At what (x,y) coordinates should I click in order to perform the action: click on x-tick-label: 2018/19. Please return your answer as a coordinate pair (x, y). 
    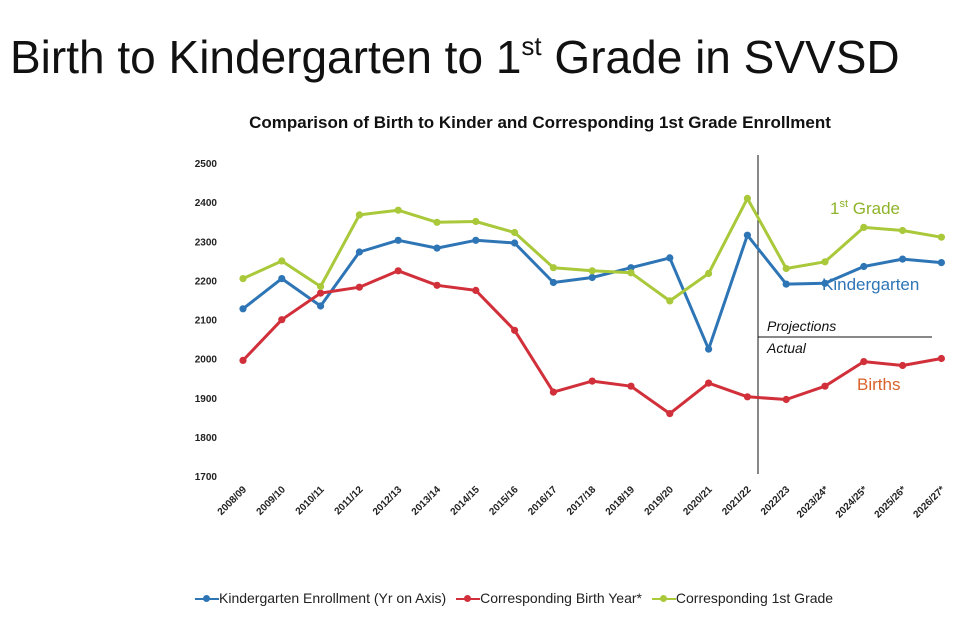
    Looking at the image, I should click on (621, 501).